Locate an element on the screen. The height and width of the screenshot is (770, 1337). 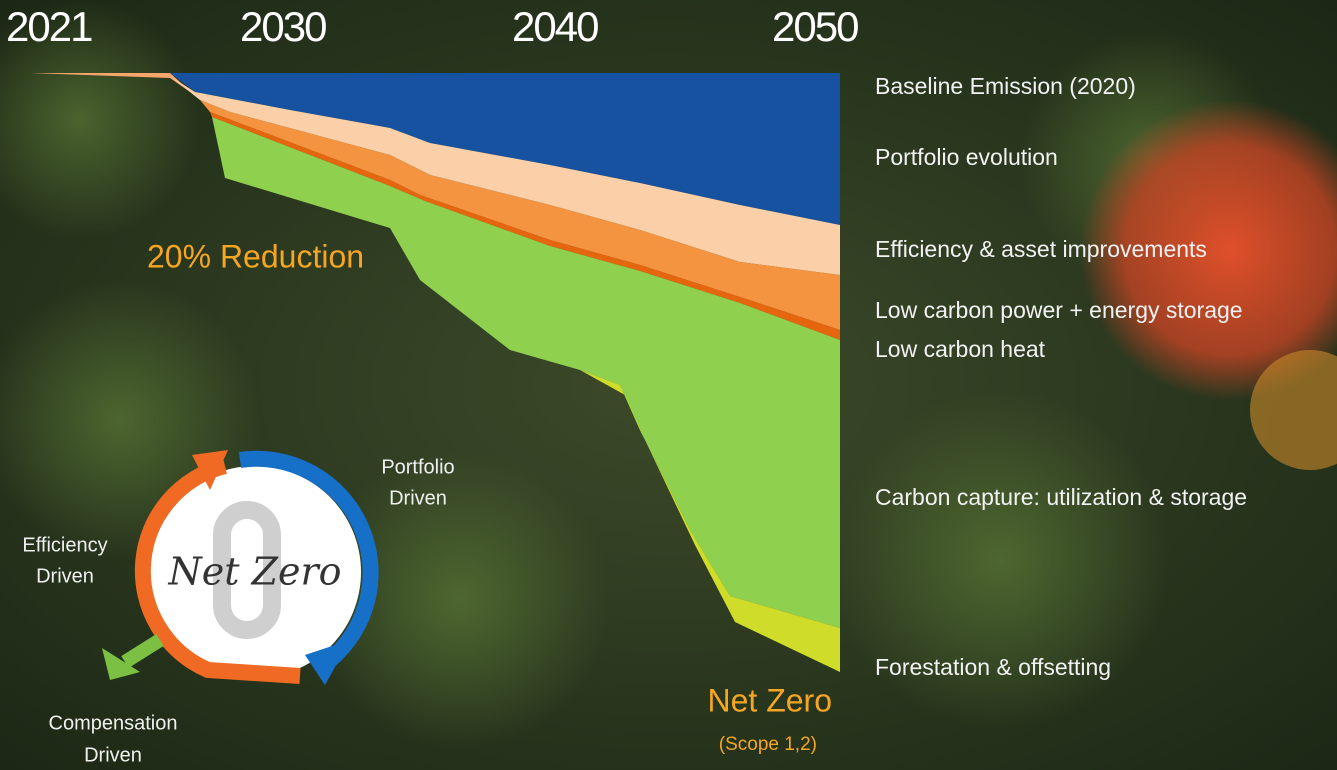
year-label: 2050 is located at coordinates (815, 26).